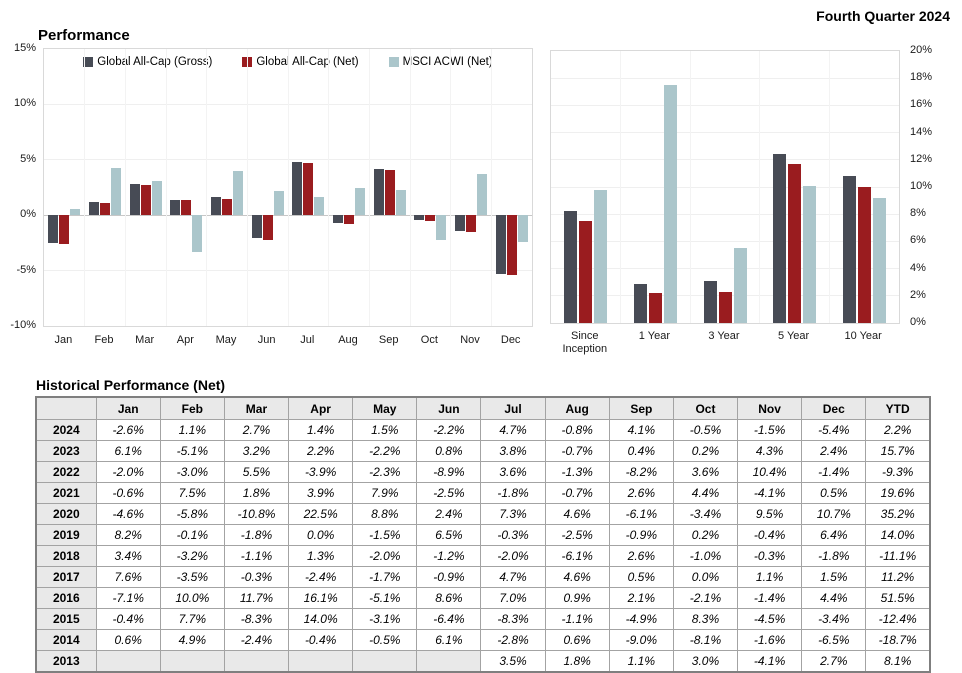 Image resolution: width=962 pixels, height=673 pixels. Describe the element at coordinates (308, 189) in the screenshot. I see `bar-global-all-cap-net-jul` at that location.